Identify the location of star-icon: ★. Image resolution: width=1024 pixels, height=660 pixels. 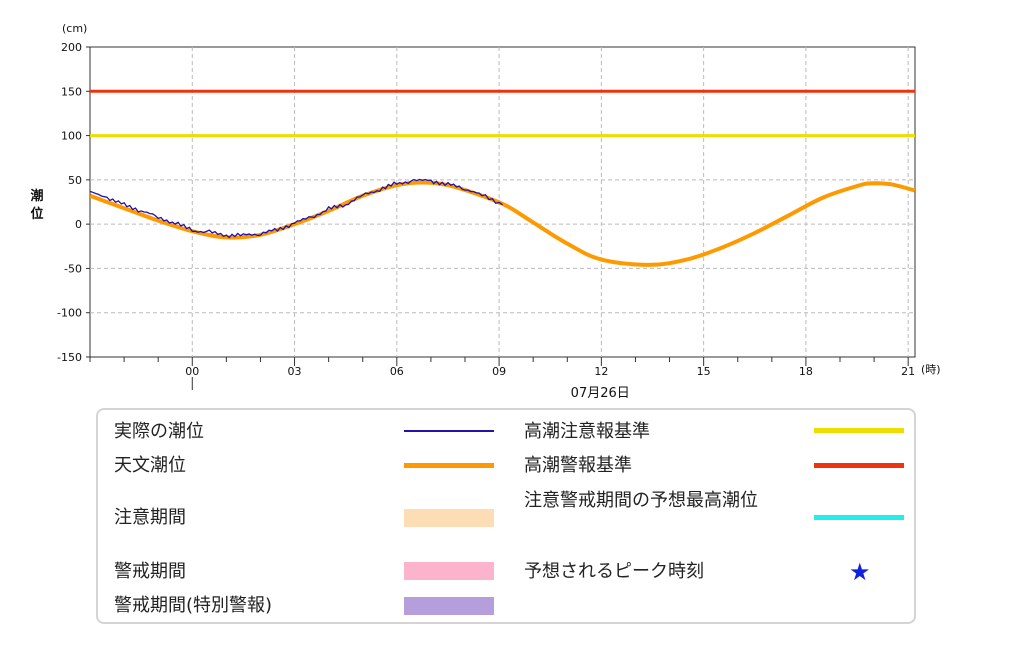
(860, 572).